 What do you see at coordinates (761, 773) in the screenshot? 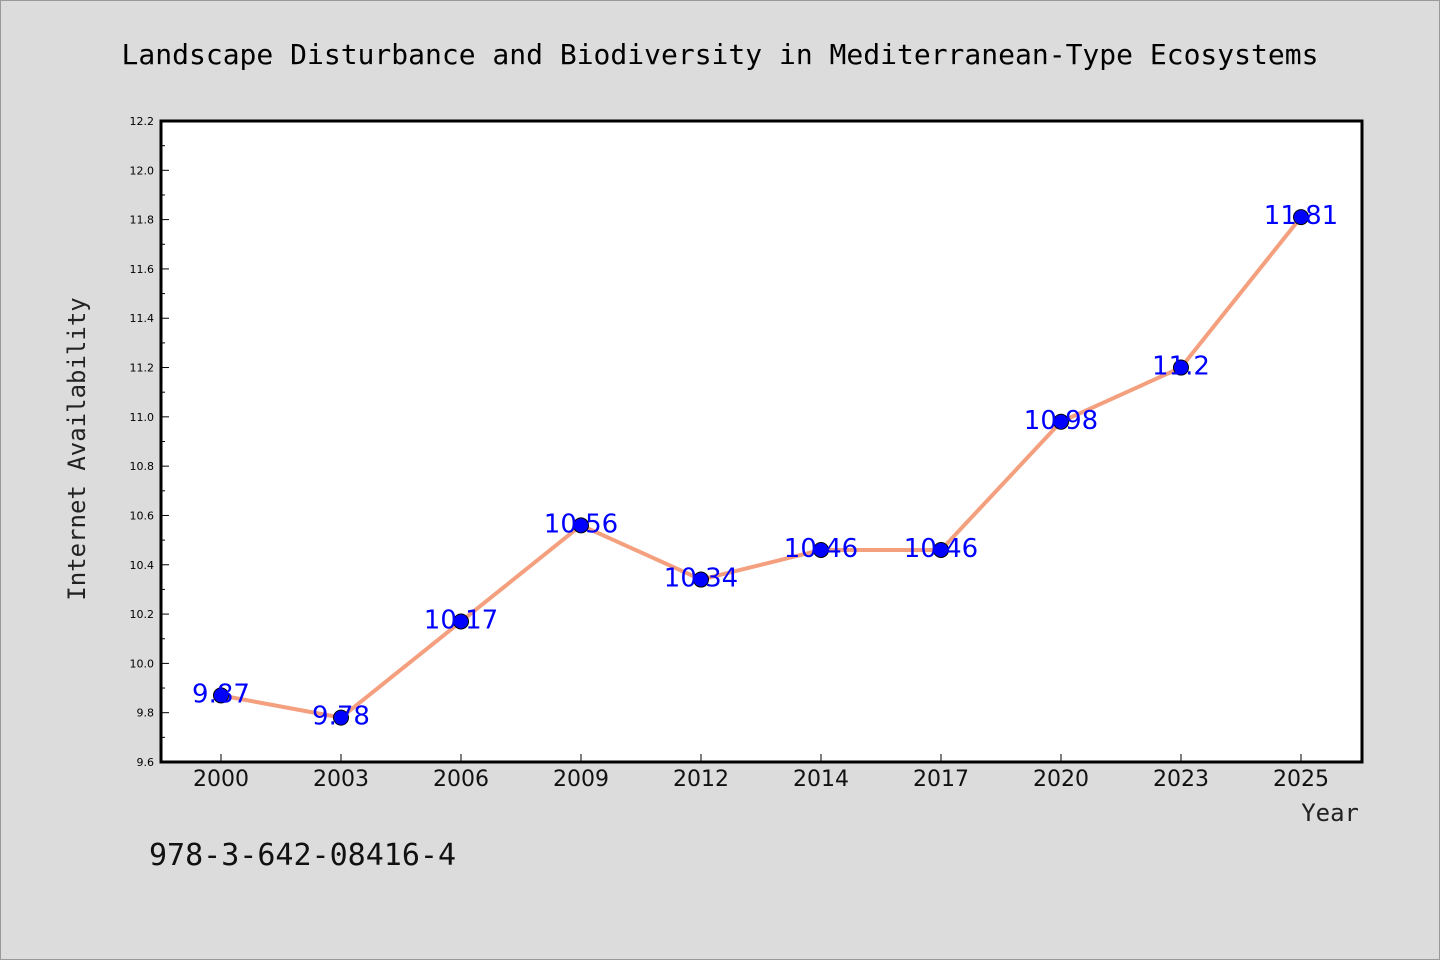
I see `x-axis: 2000 2003 2006 2009 2012 2014 2017 2020 2023 2025` at bounding box center [761, 773].